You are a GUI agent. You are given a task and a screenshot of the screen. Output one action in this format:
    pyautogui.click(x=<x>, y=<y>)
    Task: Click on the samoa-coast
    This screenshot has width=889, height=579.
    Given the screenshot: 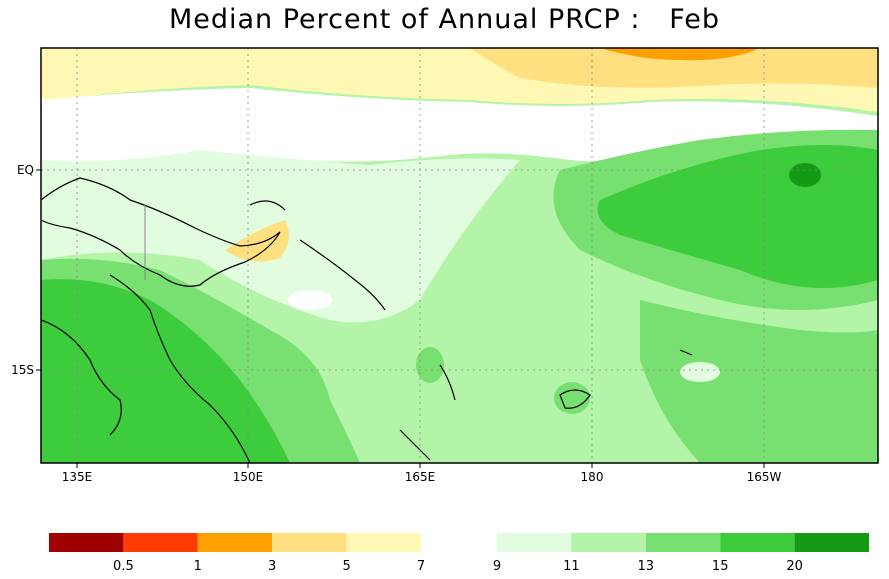 What is the action you would take?
    pyautogui.click(x=686, y=352)
    